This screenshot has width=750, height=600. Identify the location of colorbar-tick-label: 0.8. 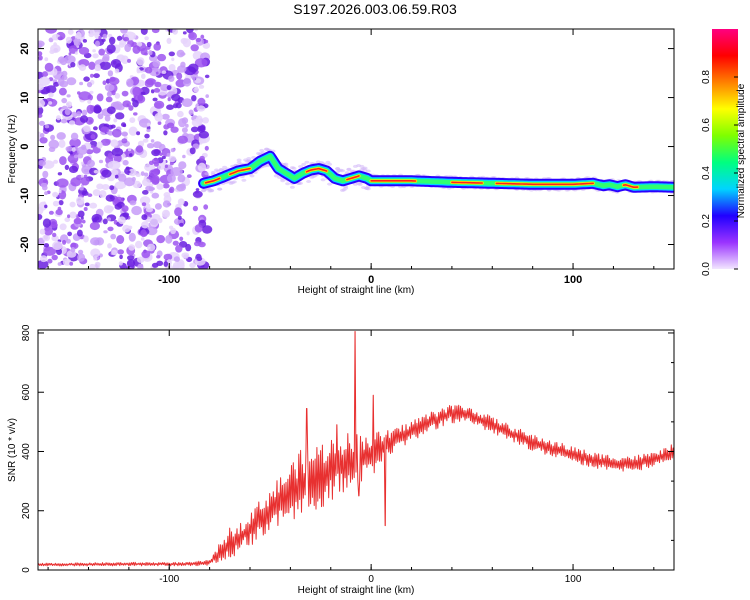
(706, 77).